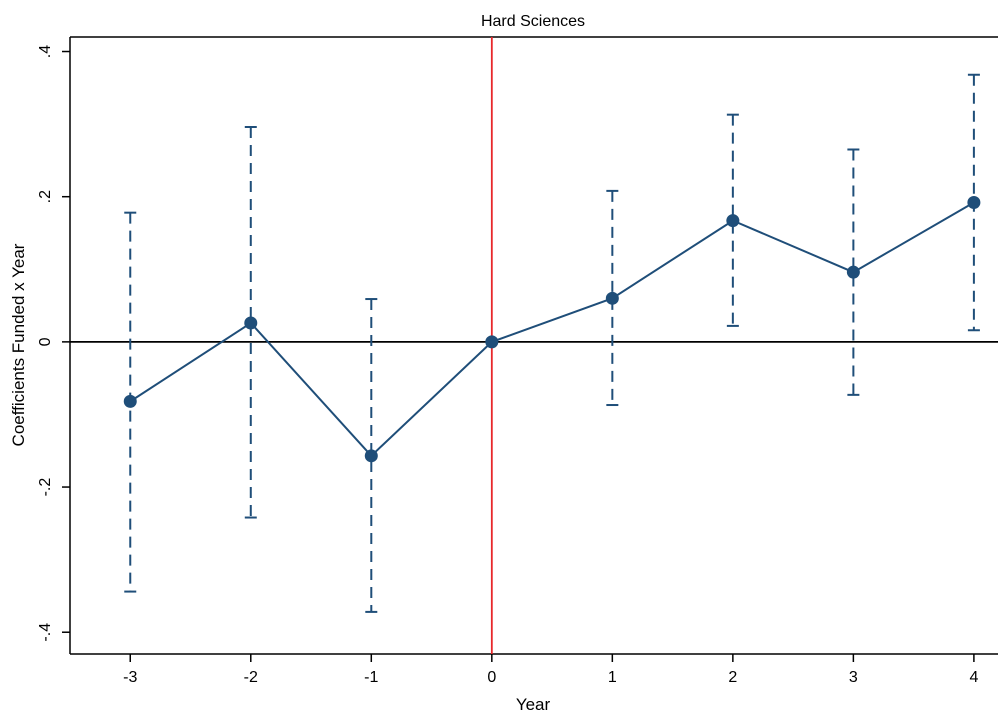 This screenshot has width=998, height=717. I want to click on x-tick-label: 0, so click(491, 677).